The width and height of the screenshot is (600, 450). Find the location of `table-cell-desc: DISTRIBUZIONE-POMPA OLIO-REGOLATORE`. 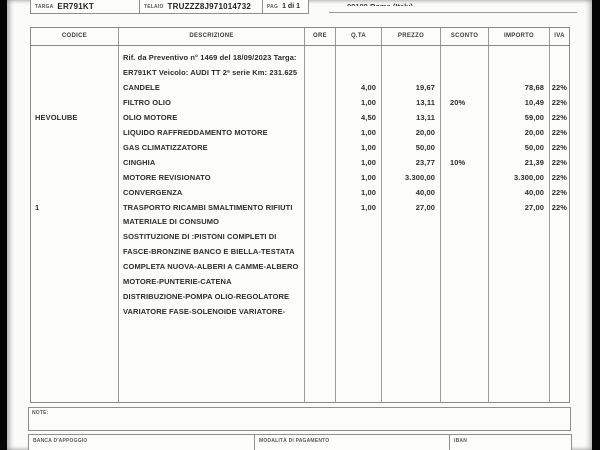

table-cell-desc: DISTRIBUZIONE-POMPA OLIO-REGOLATORE is located at coordinates (206, 297).